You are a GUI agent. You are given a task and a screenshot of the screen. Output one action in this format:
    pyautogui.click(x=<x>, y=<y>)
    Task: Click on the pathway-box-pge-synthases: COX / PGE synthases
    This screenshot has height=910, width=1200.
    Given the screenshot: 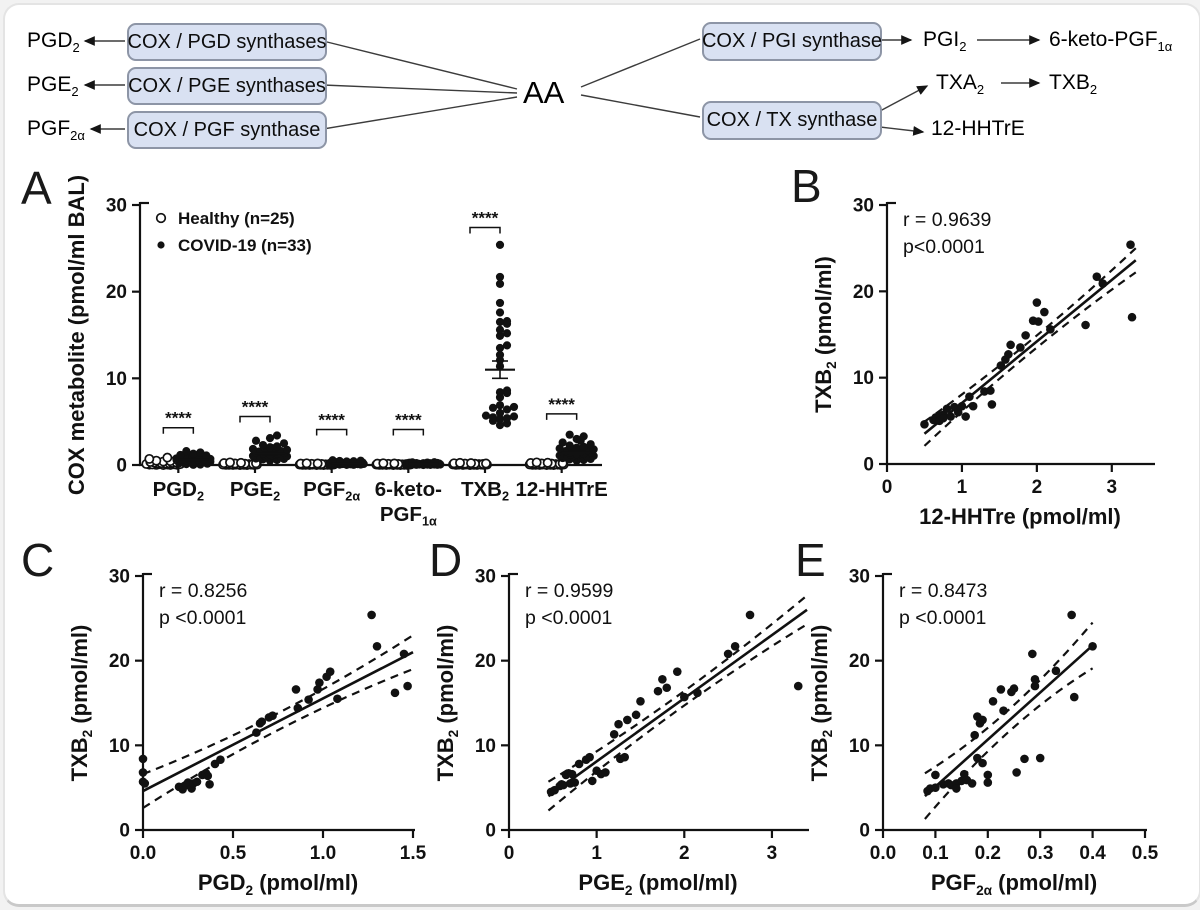 What is the action you would take?
    pyautogui.click(x=227, y=86)
    